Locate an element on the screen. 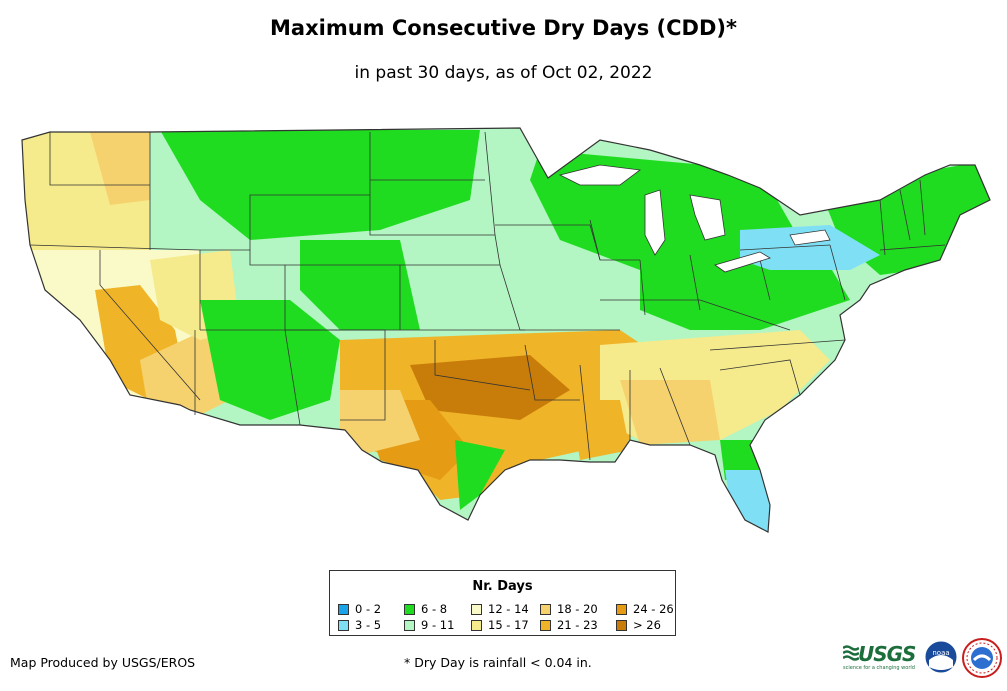  region-alabama-dry is located at coordinates (670, 412).